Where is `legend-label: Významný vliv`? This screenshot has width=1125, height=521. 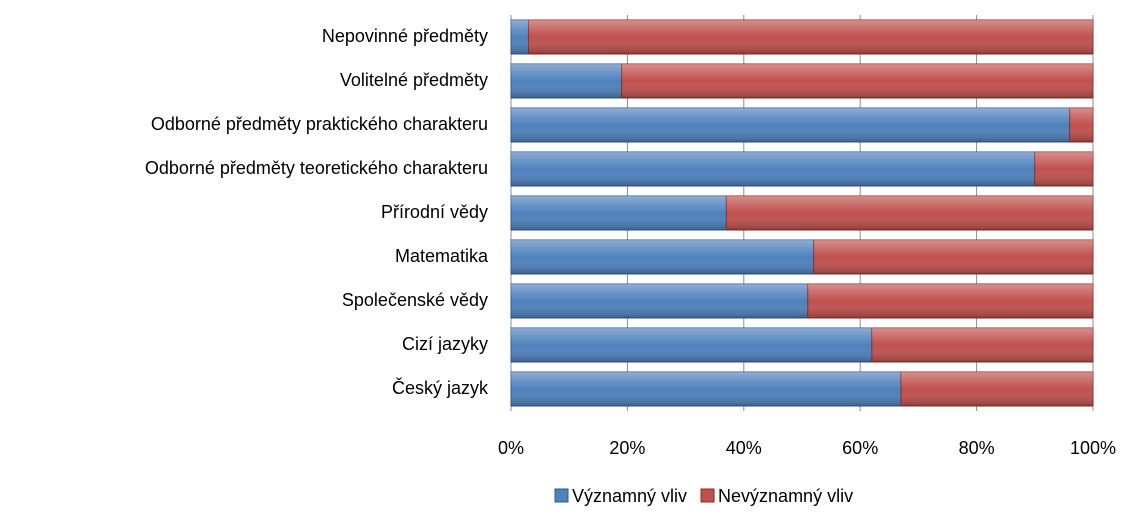
legend-label: Významný vliv is located at coordinates (629, 496).